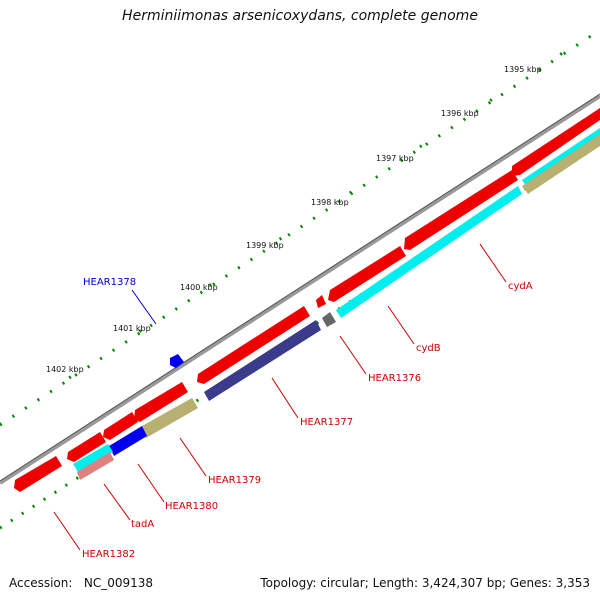 The height and width of the screenshot is (600, 600). Describe the element at coordinates (523, 69) in the screenshot. I see `kbp-label: 1395 kbp` at that location.